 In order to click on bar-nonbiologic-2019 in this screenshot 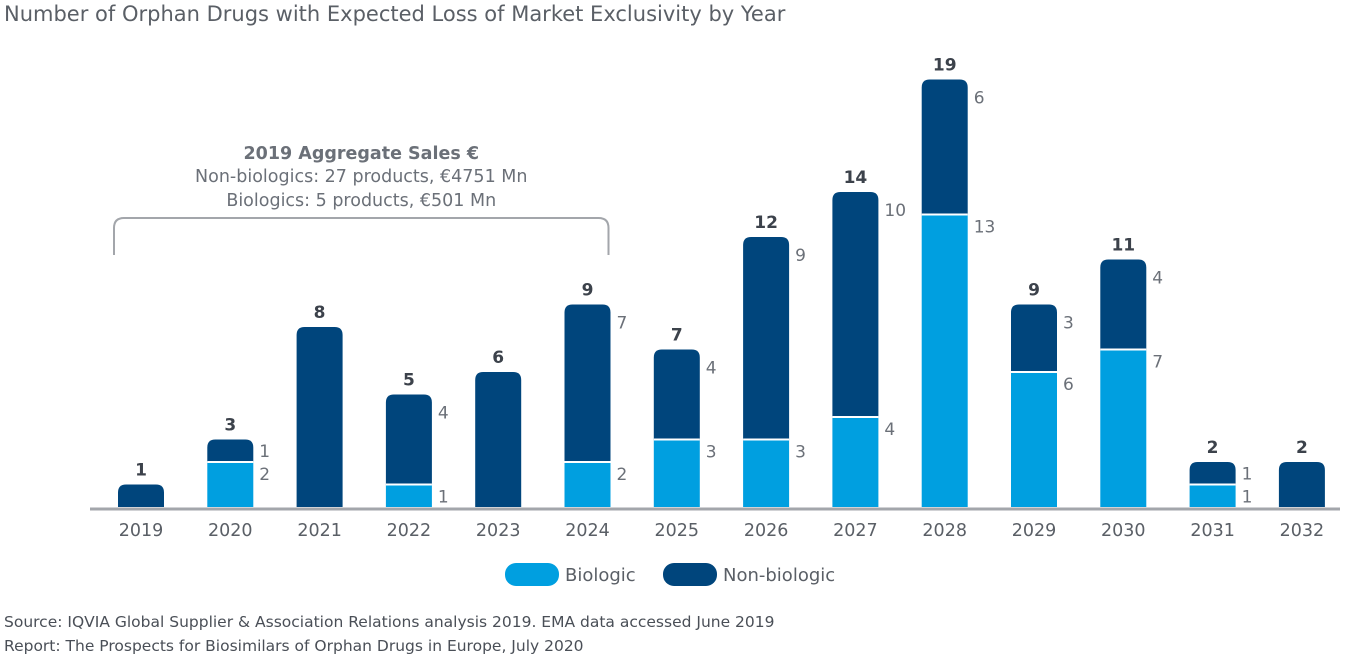, I will do `click(141, 495)`.